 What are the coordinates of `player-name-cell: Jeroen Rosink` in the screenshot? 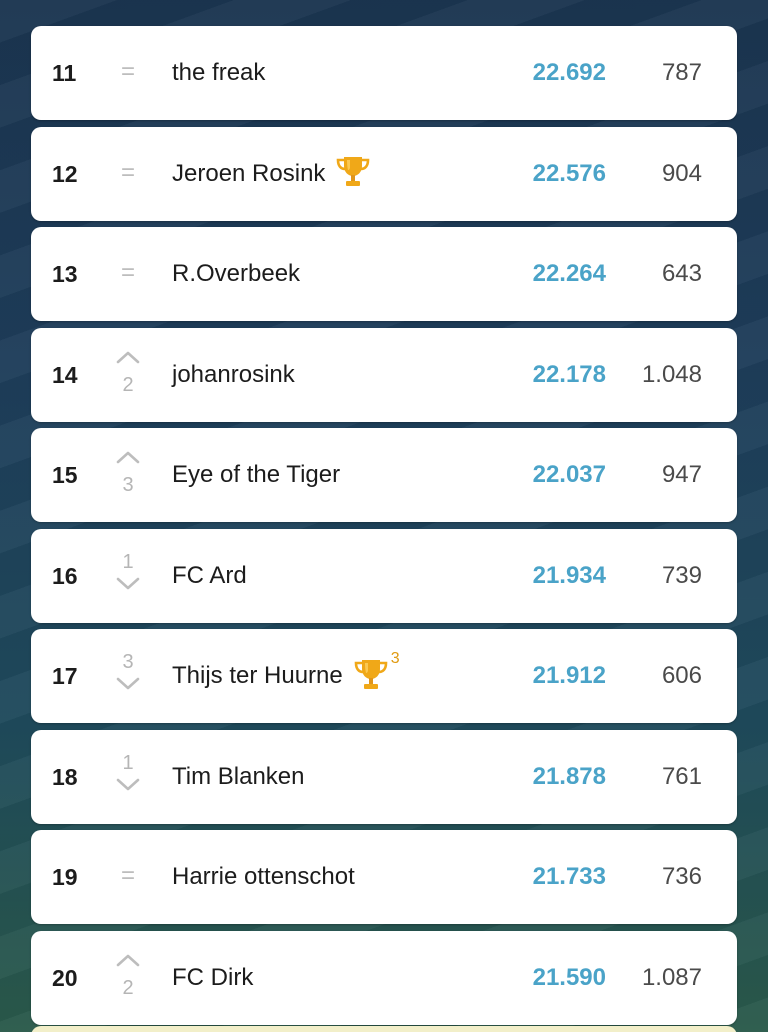 It's located at (271, 174).